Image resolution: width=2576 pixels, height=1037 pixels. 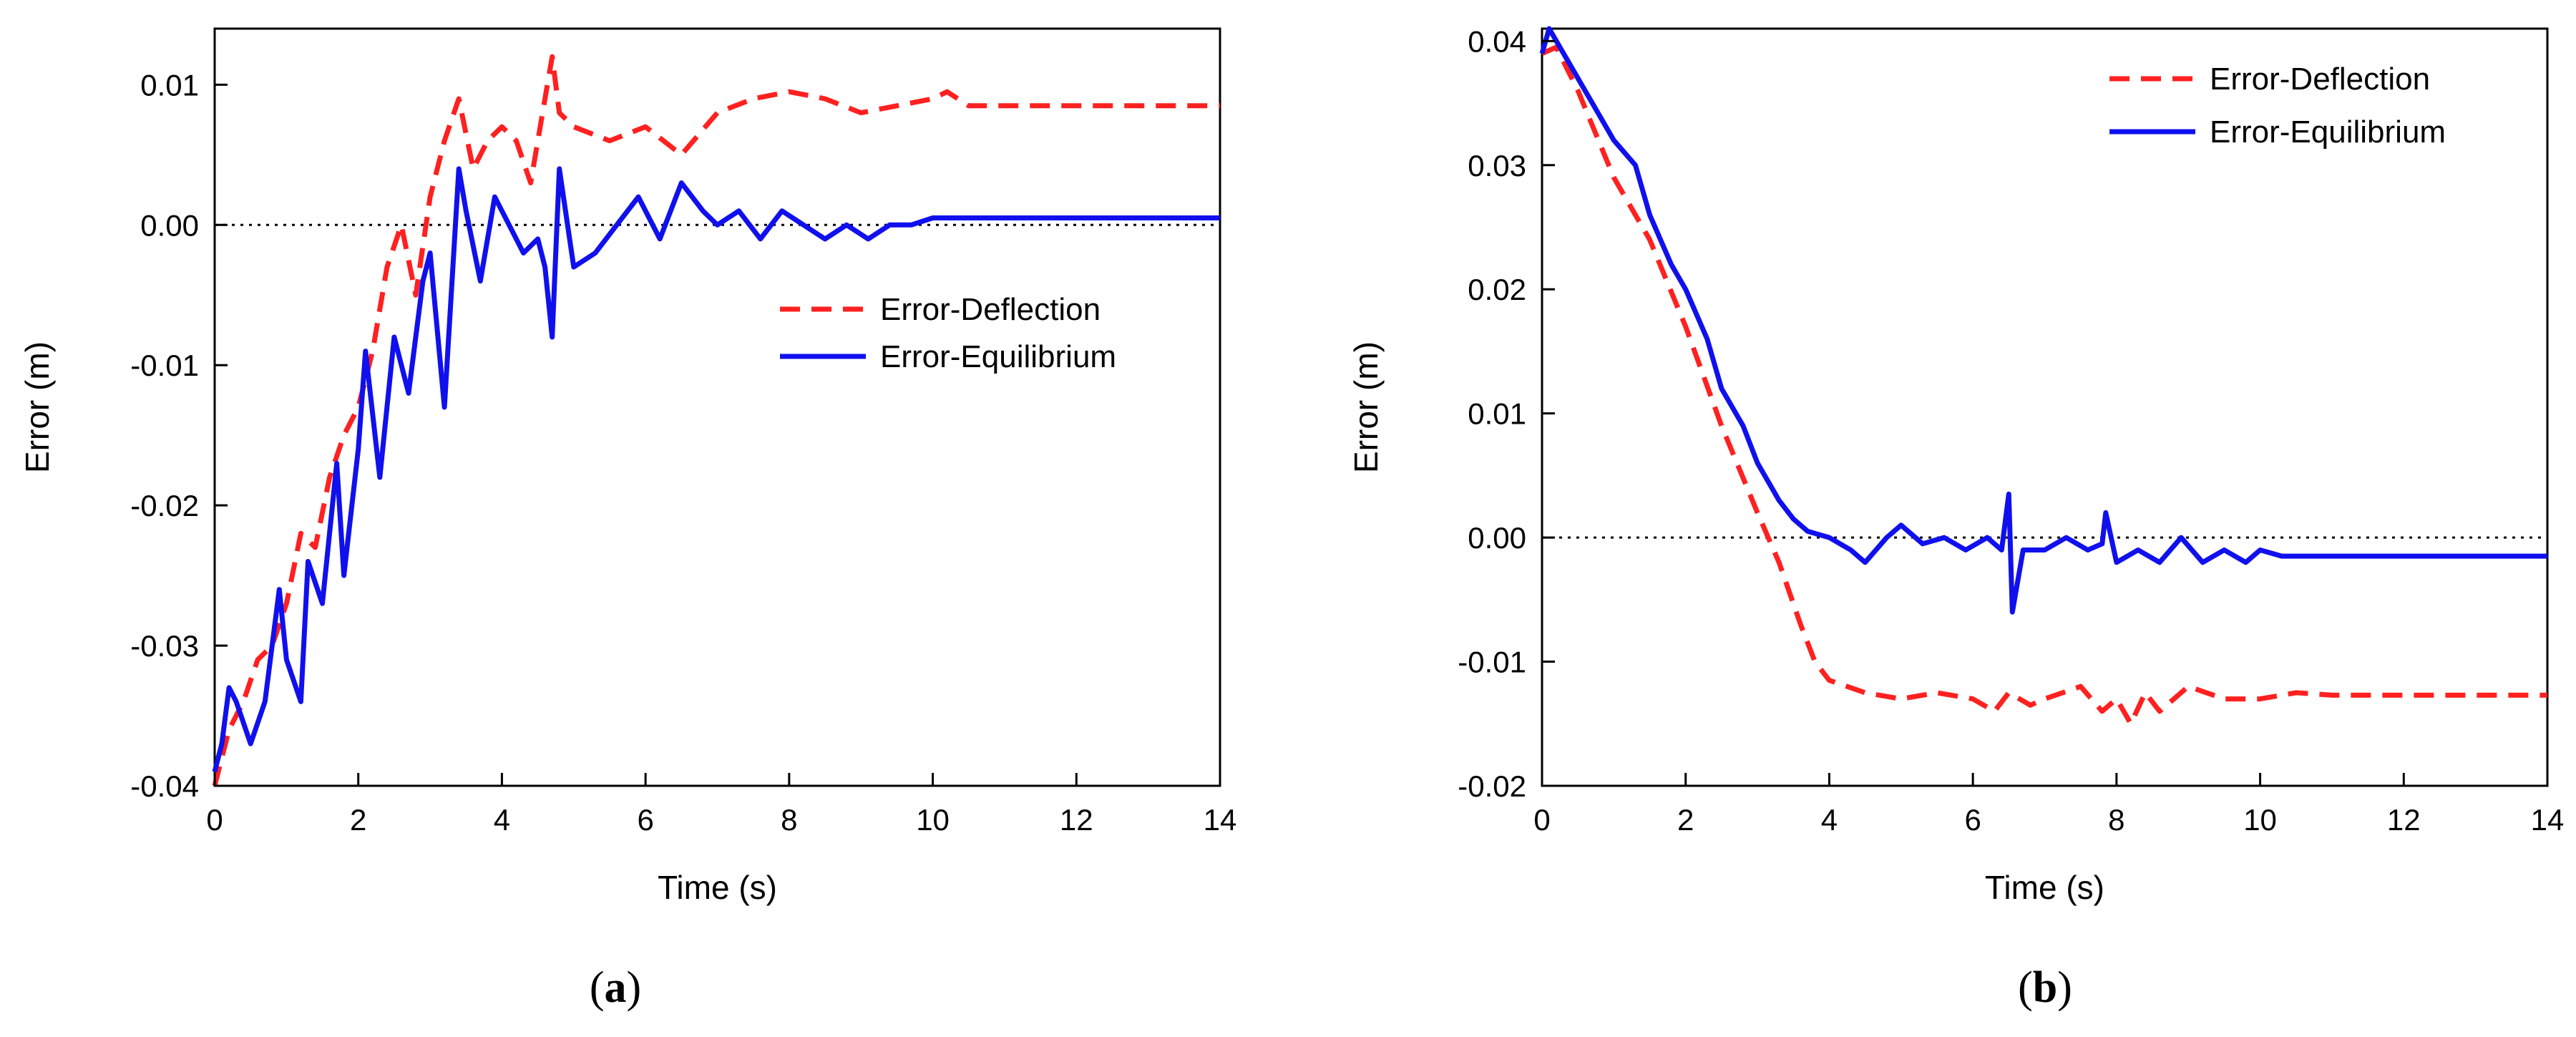 I want to click on panel-caption-a: (a), so click(x=615, y=987).